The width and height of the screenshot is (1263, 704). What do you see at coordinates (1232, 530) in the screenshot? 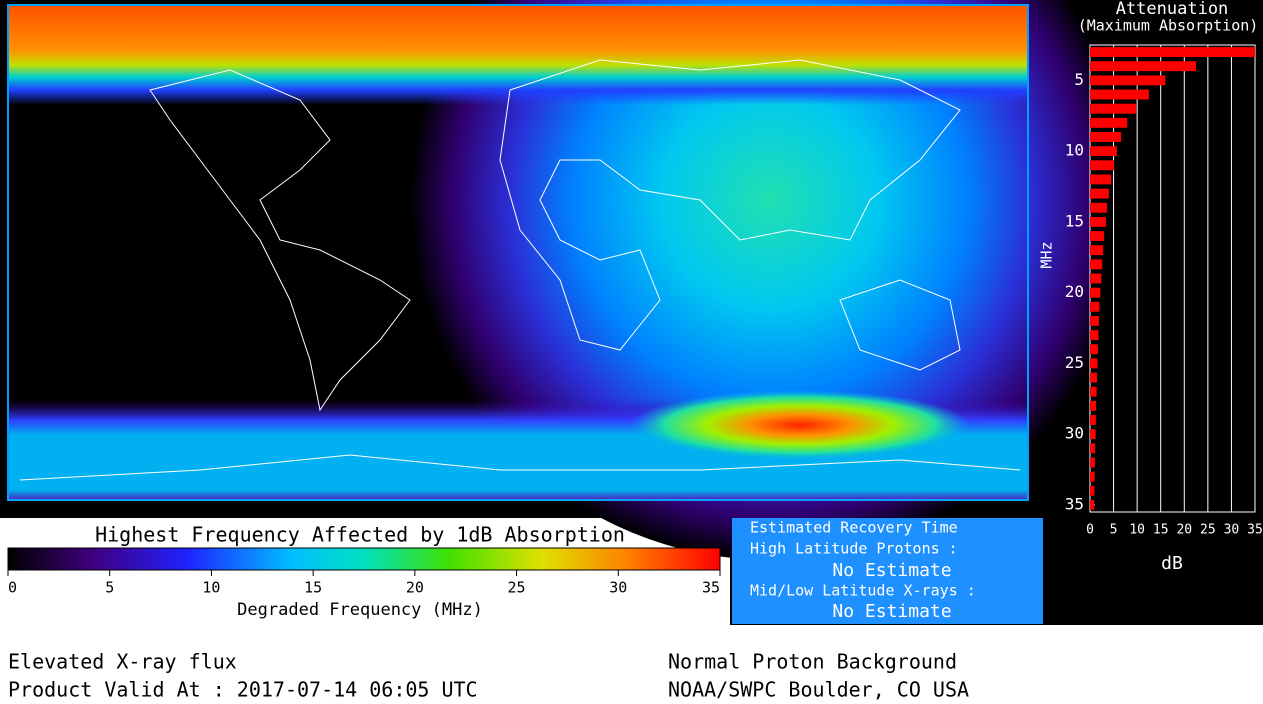
I see `x-tick-label: 30` at bounding box center [1232, 530].